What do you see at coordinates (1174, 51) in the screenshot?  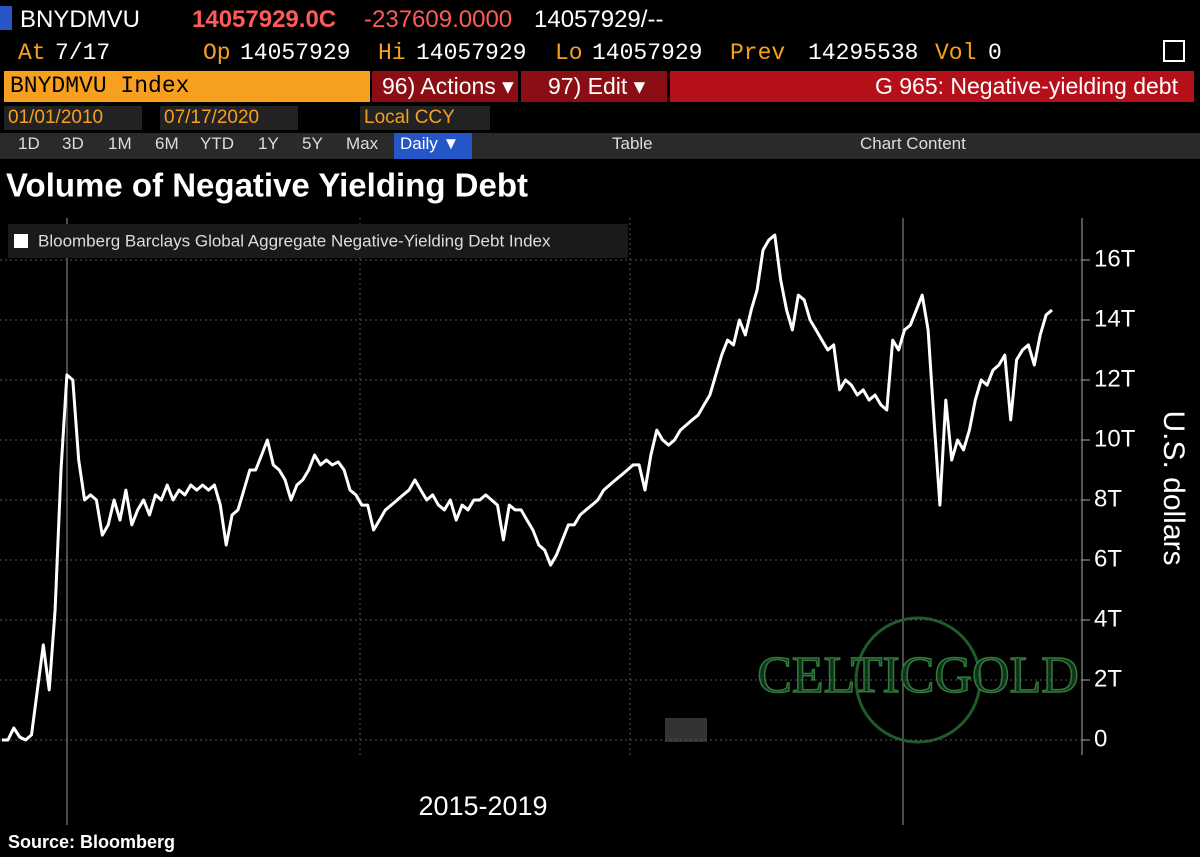 I see `popout-icon` at bounding box center [1174, 51].